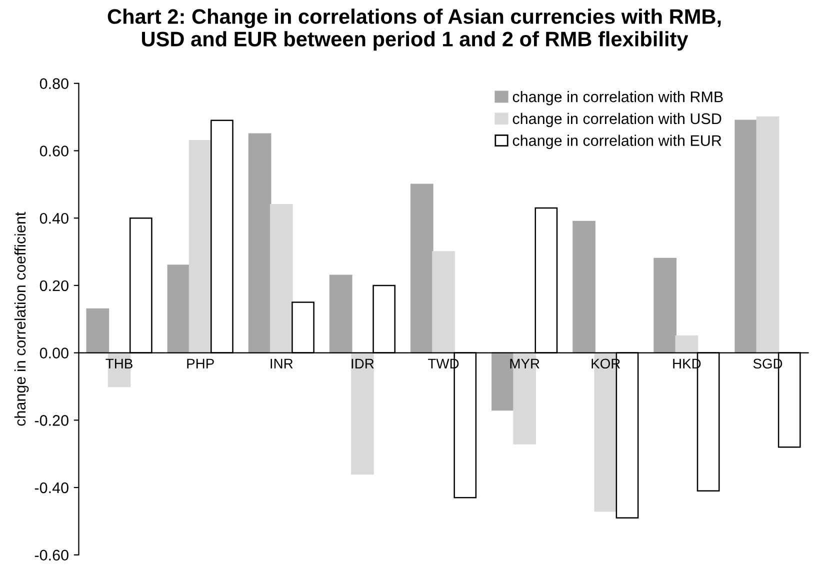 The height and width of the screenshot is (575, 829). I want to click on x-tick-label: THB, so click(119, 363).